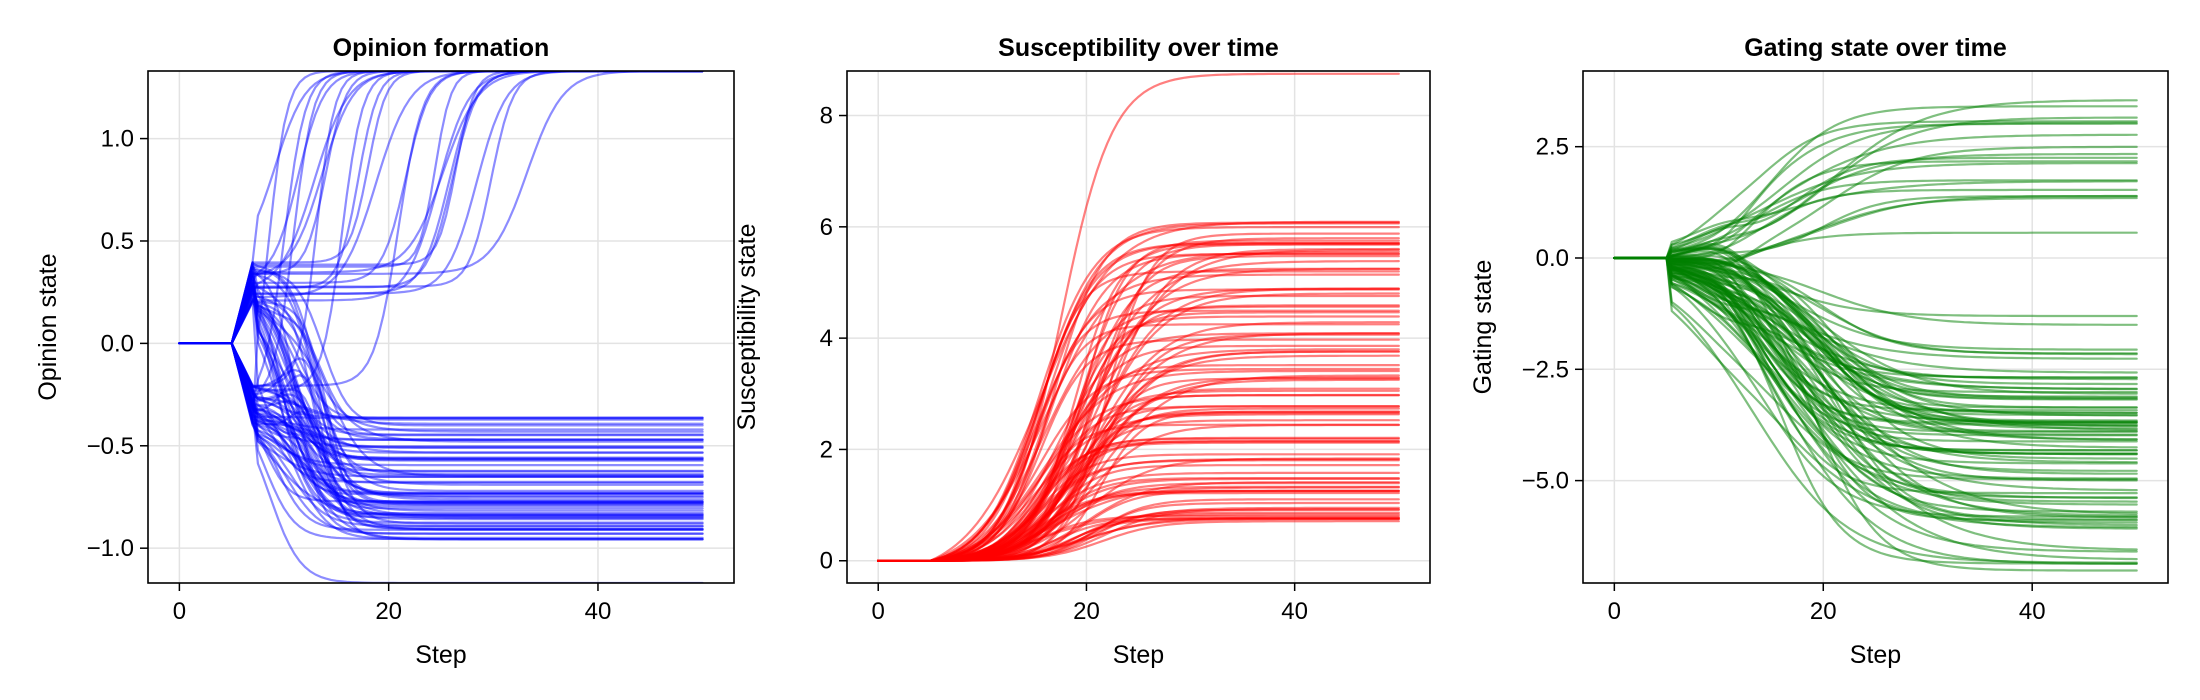  What do you see at coordinates (48, 326) in the screenshot?
I see `y-axis-label: Opinion state` at bounding box center [48, 326].